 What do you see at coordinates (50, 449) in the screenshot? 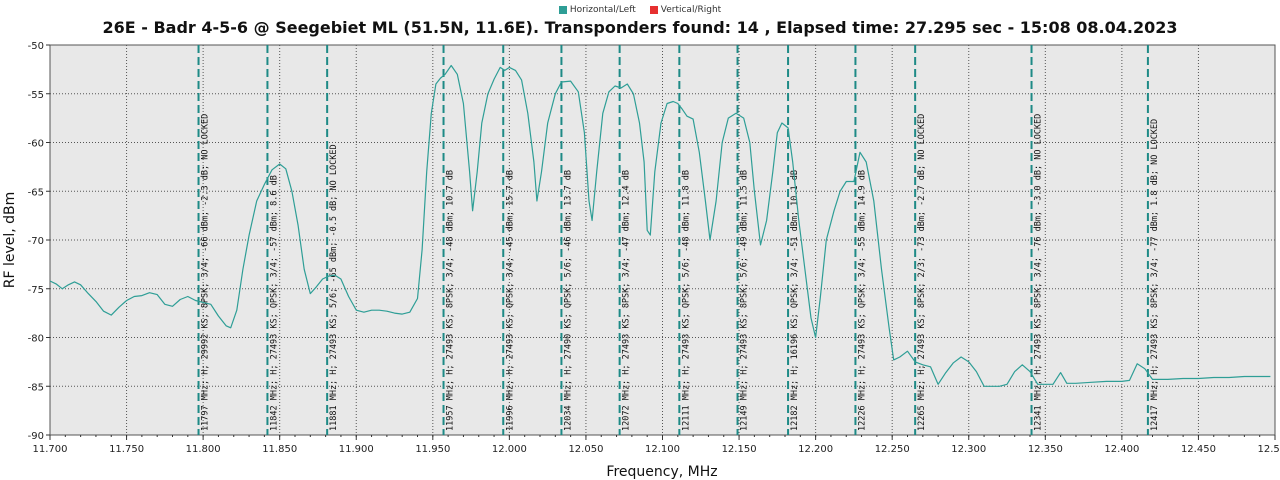
I see `x-tick-label: 11.700` at bounding box center [50, 449].